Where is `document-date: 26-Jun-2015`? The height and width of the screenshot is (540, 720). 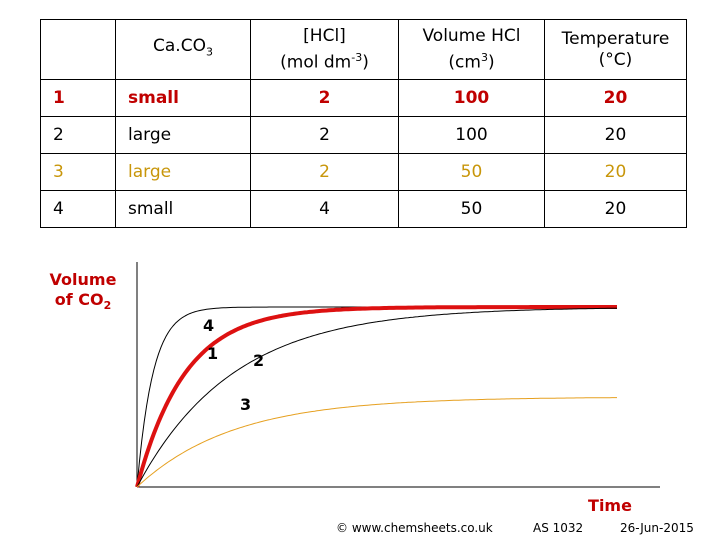 document-date: 26-Jun-2015 is located at coordinates (657, 528).